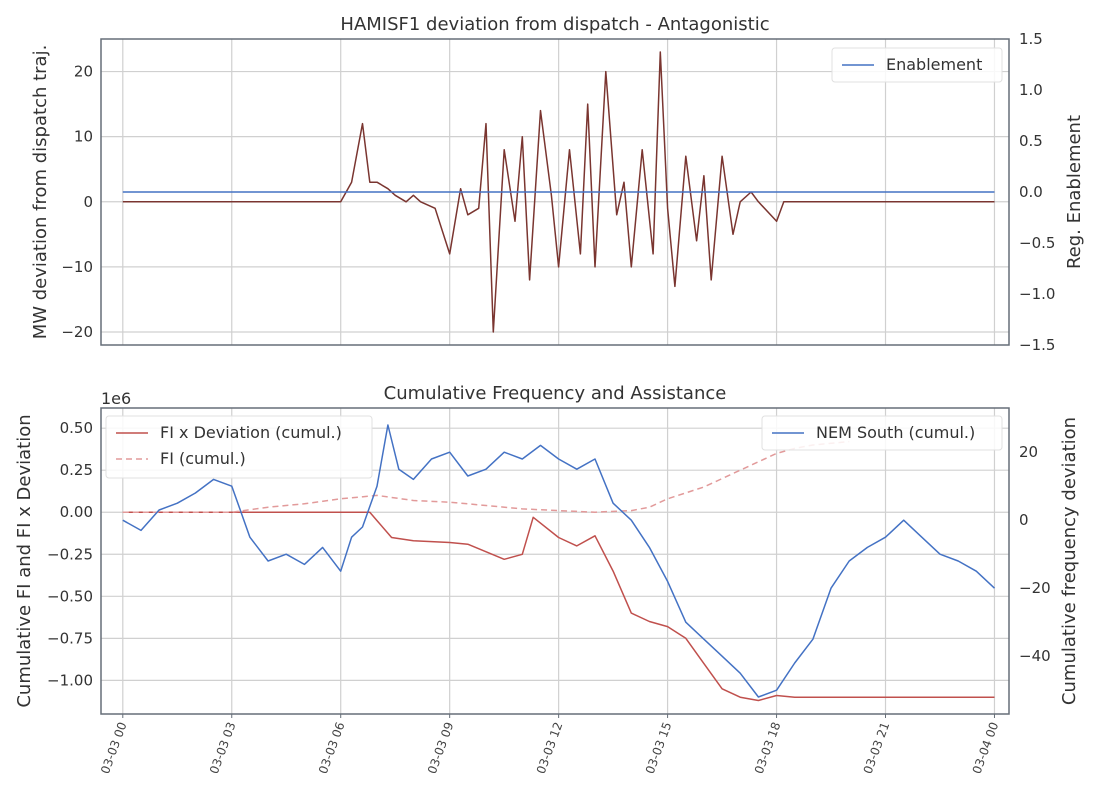 The width and height of the screenshot is (1100, 800). Describe the element at coordinates (986, 747) in the screenshot. I see `x-tick-label: 03-04 00` at that location.